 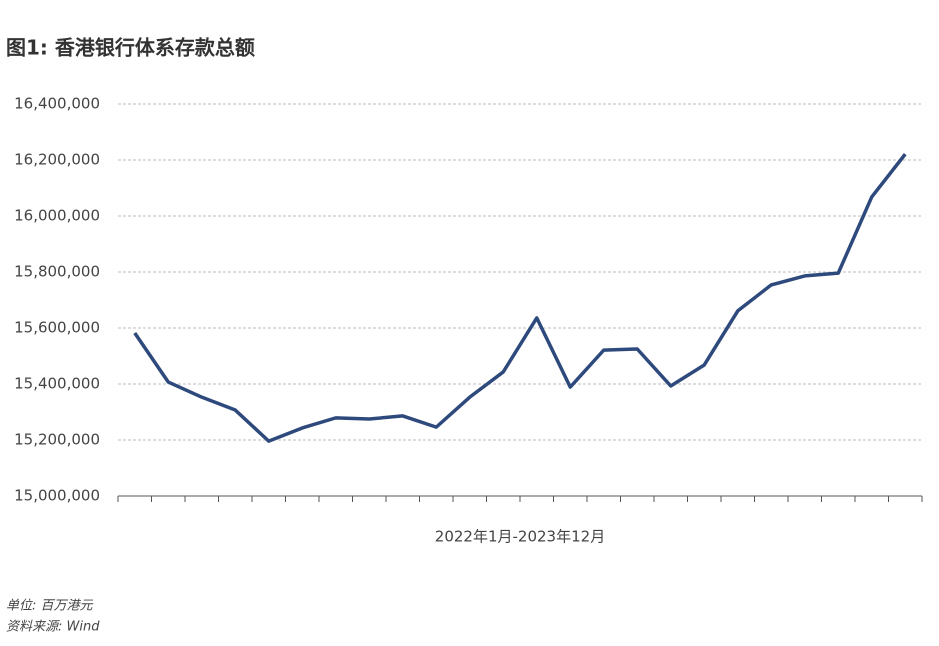 I want to click on note: 单位: 百万港元, so click(x=50, y=606).